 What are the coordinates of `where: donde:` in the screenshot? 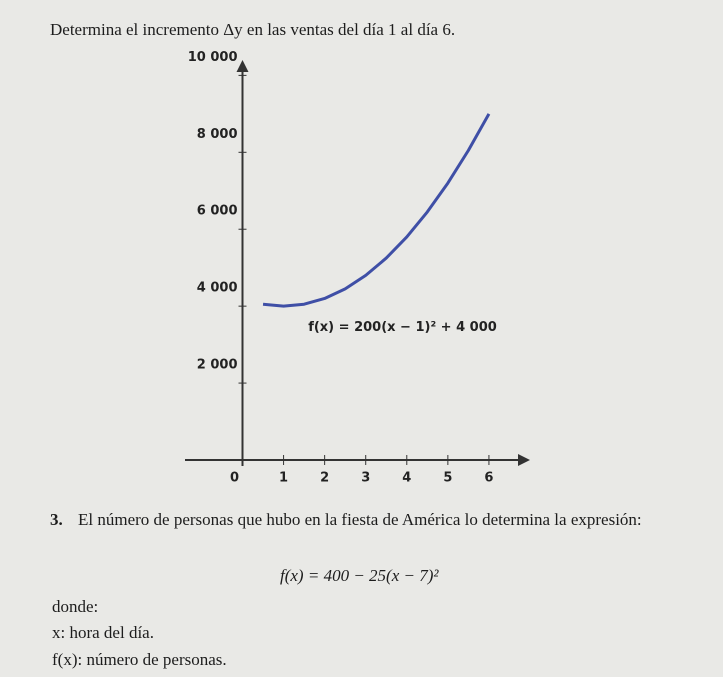 It's located at (75, 606).